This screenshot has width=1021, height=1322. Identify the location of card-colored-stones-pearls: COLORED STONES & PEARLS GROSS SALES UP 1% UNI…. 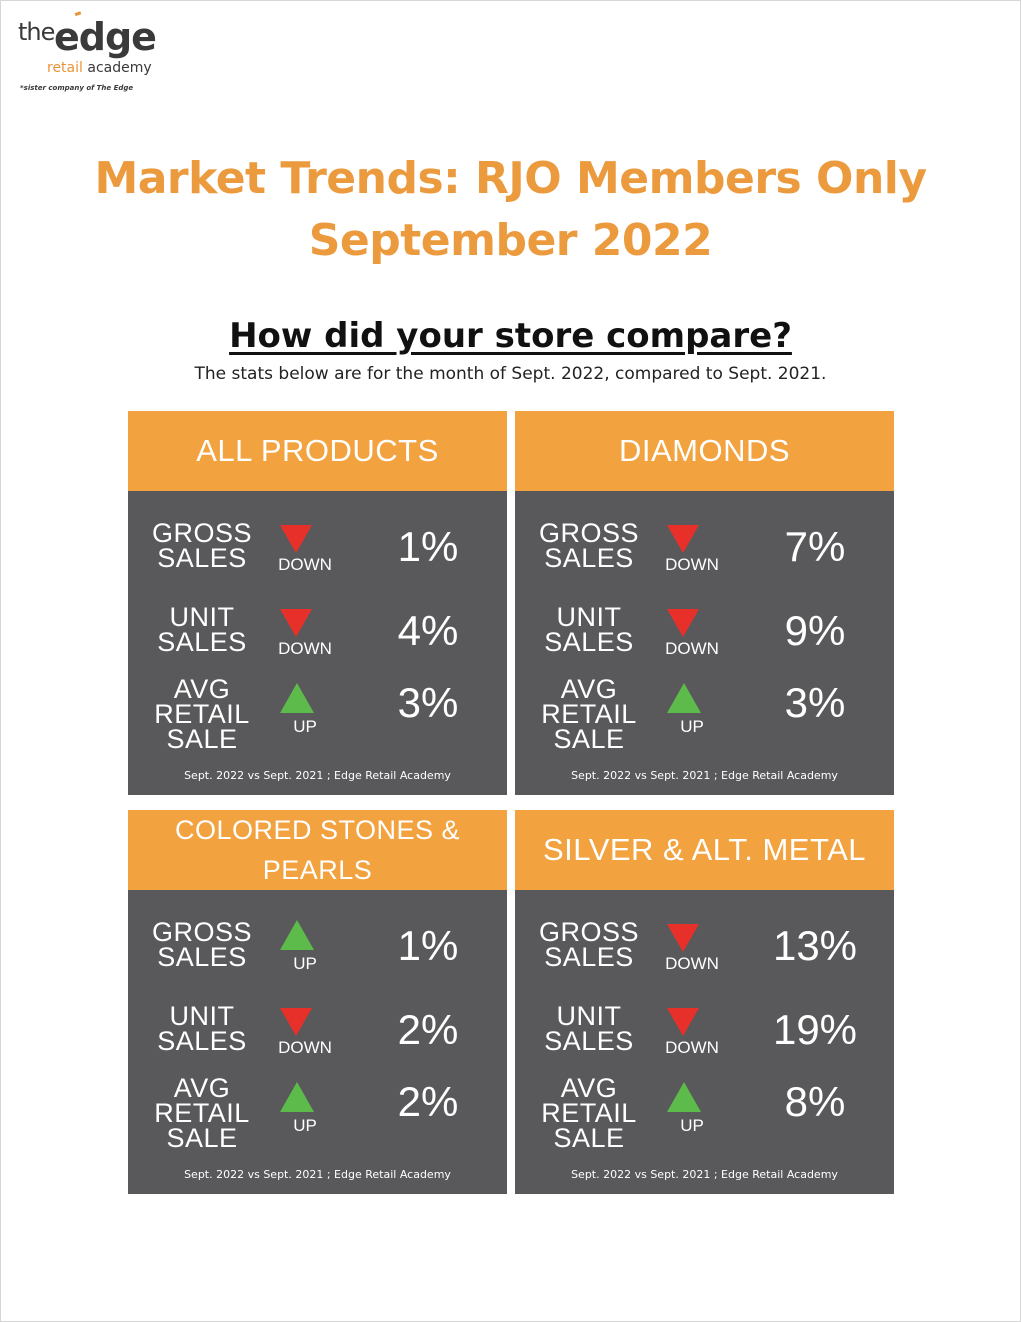
(317, 1002).